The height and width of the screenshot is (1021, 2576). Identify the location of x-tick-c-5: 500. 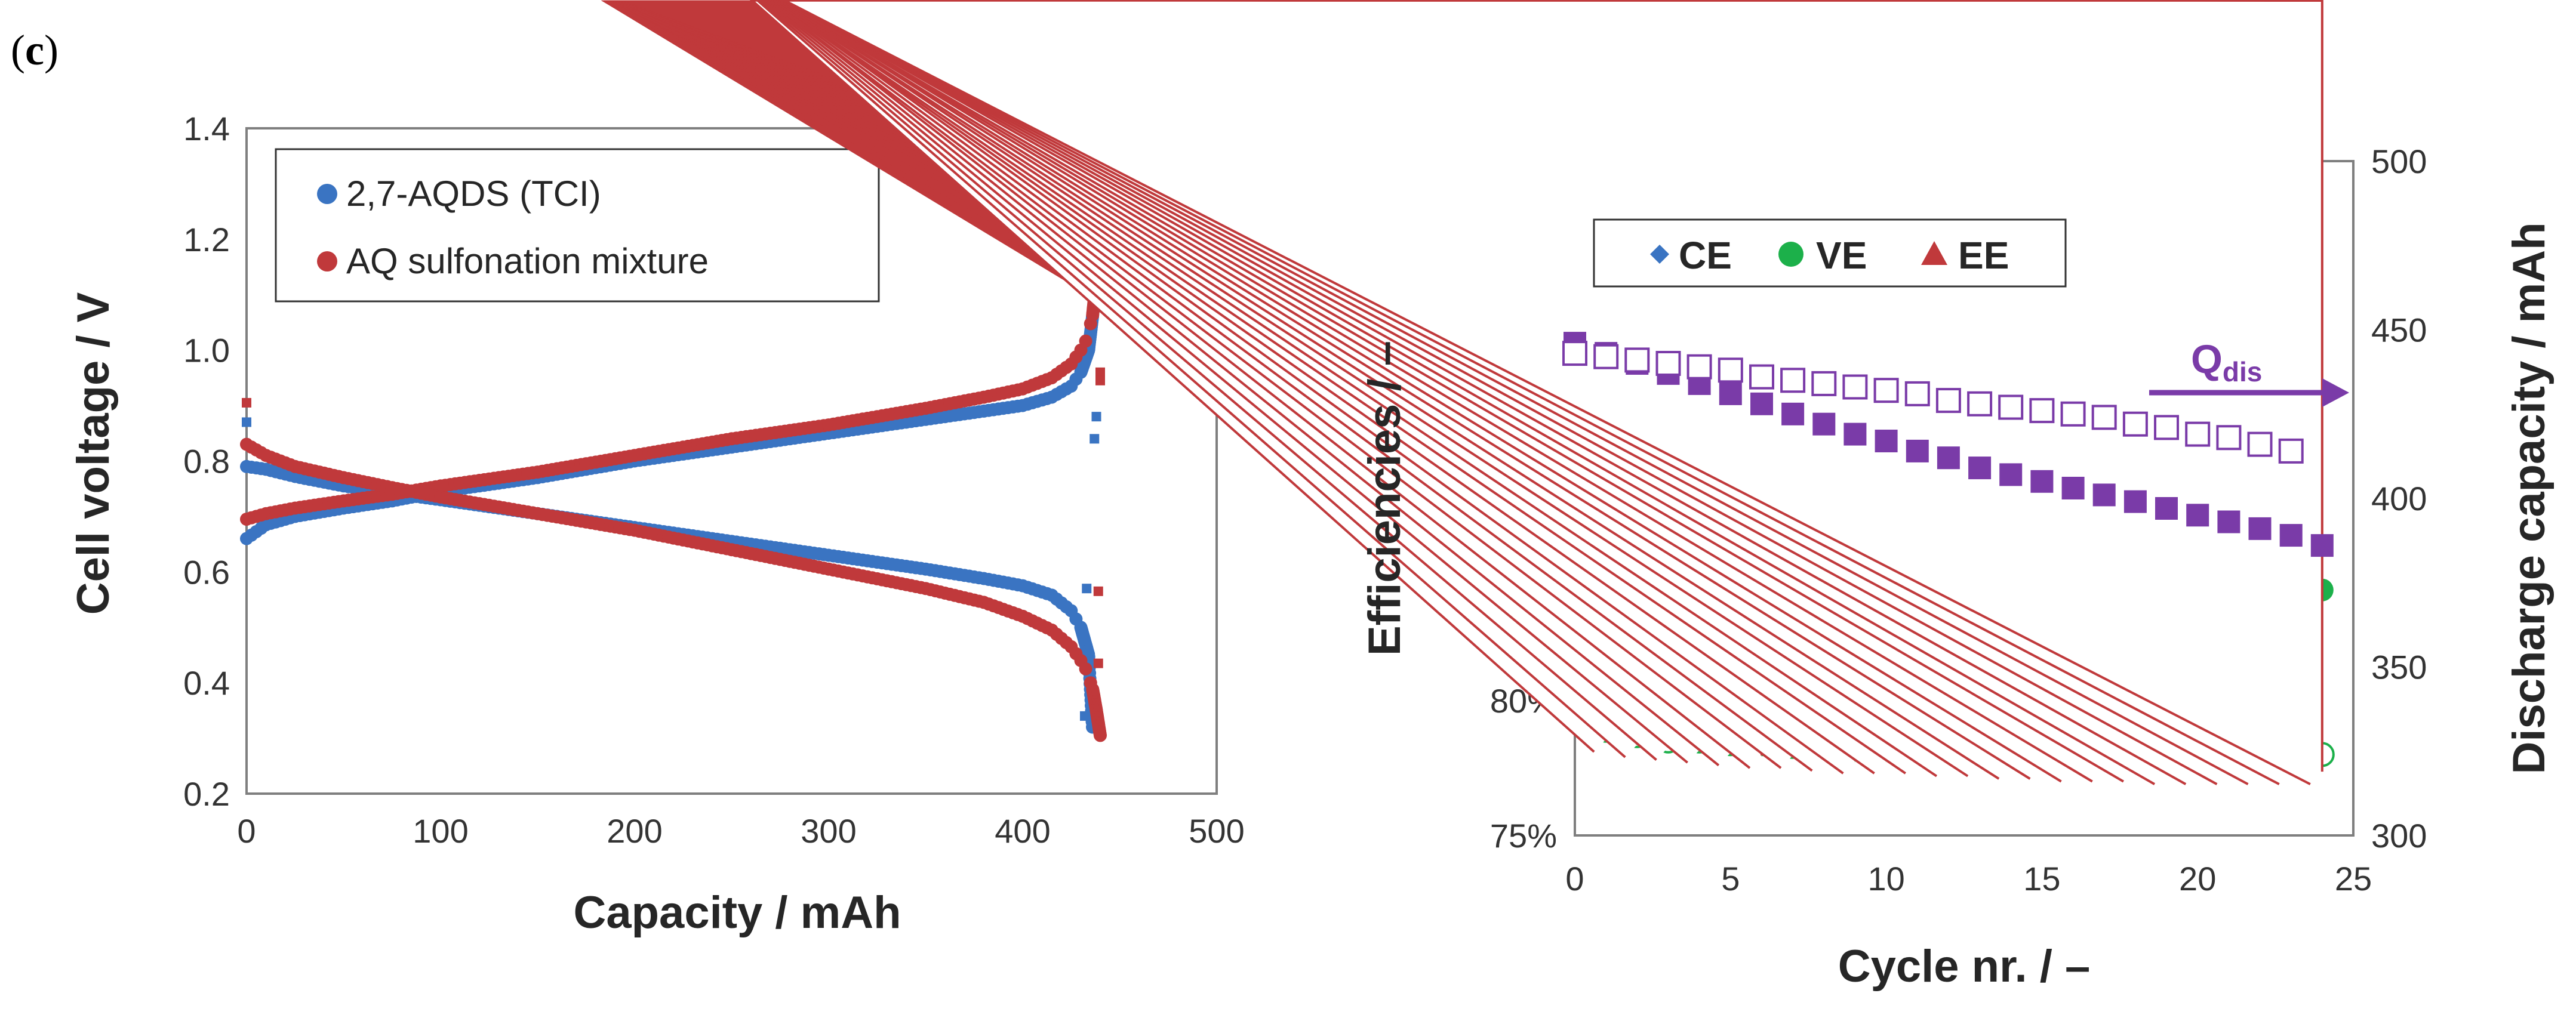
(1216, 831).